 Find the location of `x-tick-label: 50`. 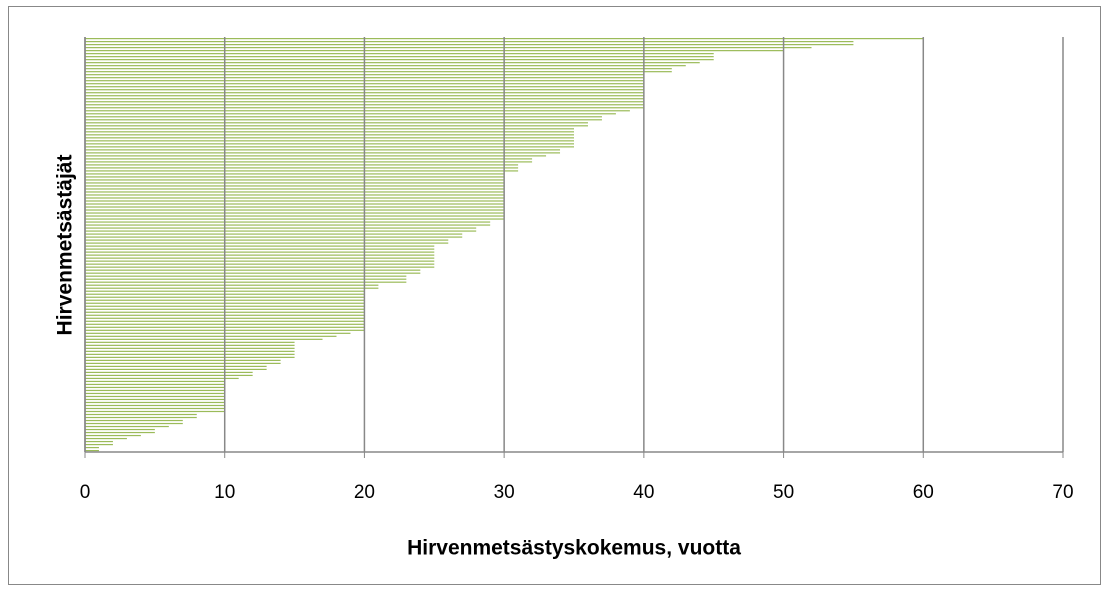

x-tick-label: 50 is located at coordinates (783, 492).